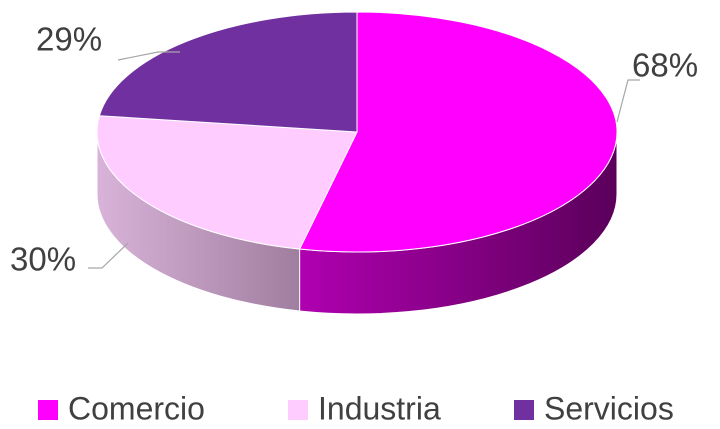  Describe the element at coordinates (379, 408) in the screenshot. I see `legend-label: Industria` at that location.